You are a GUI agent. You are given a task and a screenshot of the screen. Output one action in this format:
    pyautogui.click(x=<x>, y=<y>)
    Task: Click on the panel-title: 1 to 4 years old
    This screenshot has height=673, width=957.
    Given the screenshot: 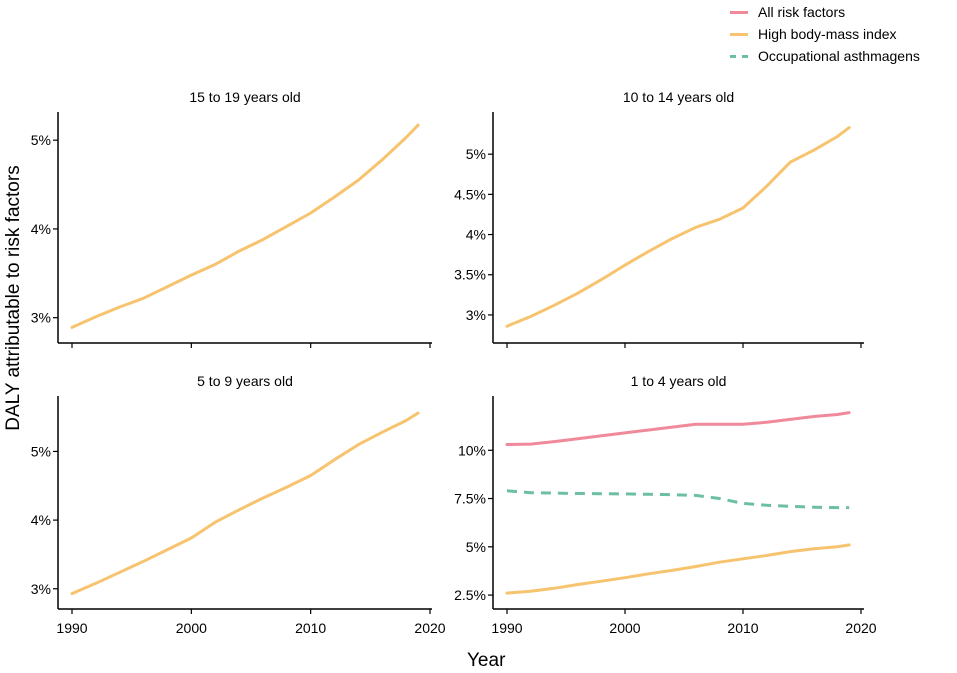 What is the action you would take?
    pyautogui.click(x=679, y=381)
    